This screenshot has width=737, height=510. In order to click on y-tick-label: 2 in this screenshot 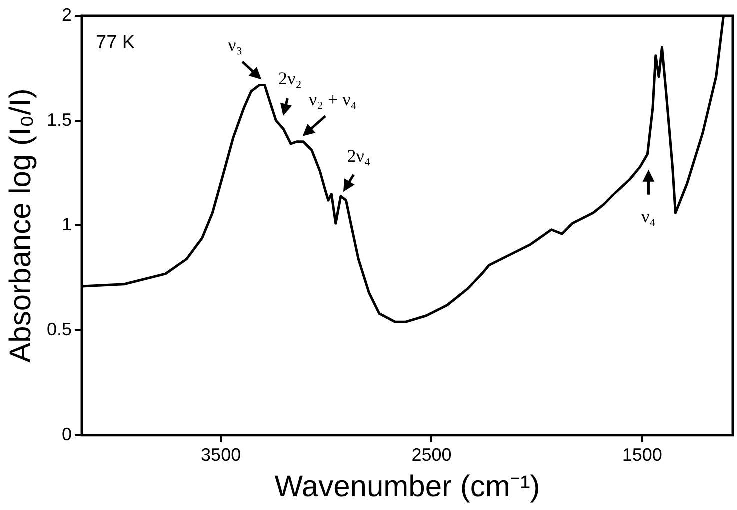, I will do `click(67, 14)`.